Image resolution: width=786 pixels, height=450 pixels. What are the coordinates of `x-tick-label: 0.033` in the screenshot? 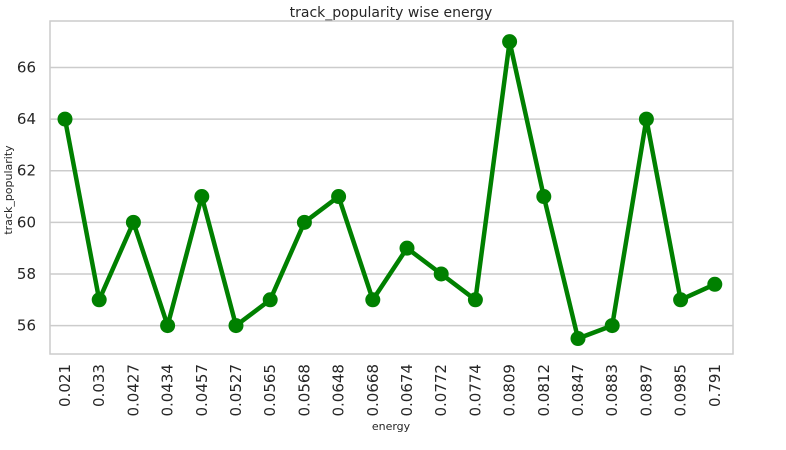 It's located at (99, 385).